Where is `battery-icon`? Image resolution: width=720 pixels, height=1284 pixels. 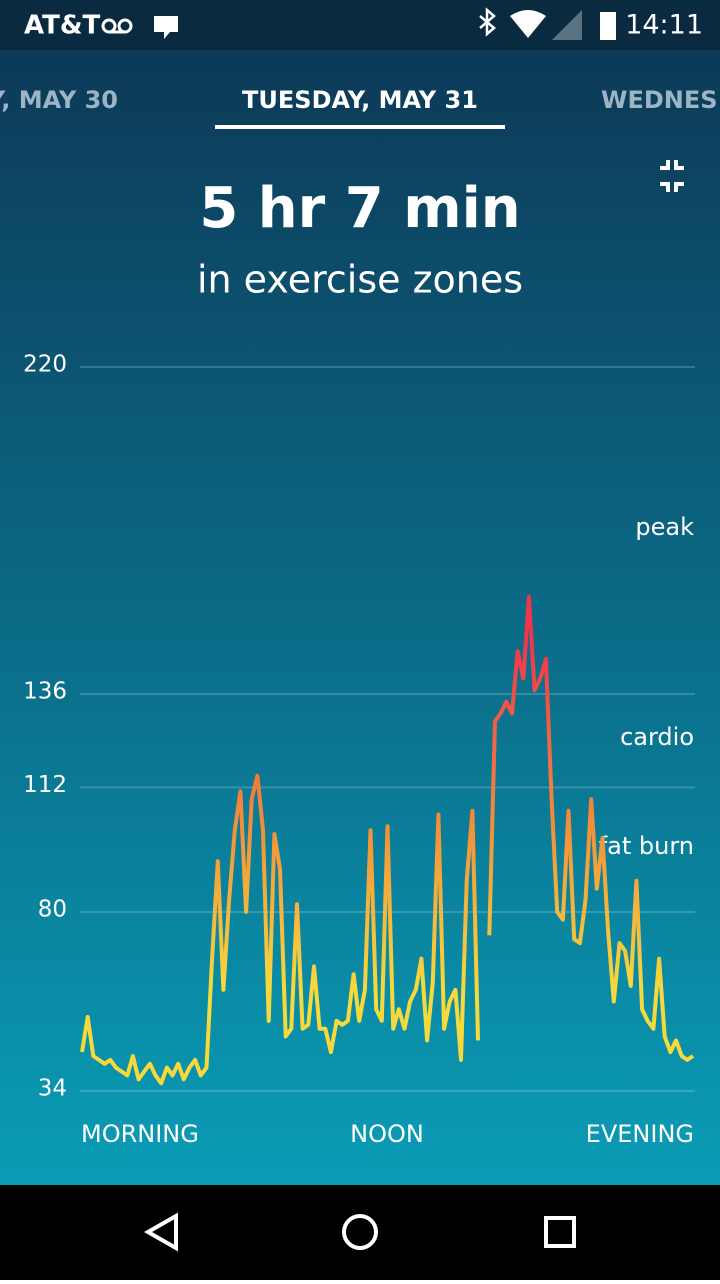
battery-icon is located at coordinates (608, 26).